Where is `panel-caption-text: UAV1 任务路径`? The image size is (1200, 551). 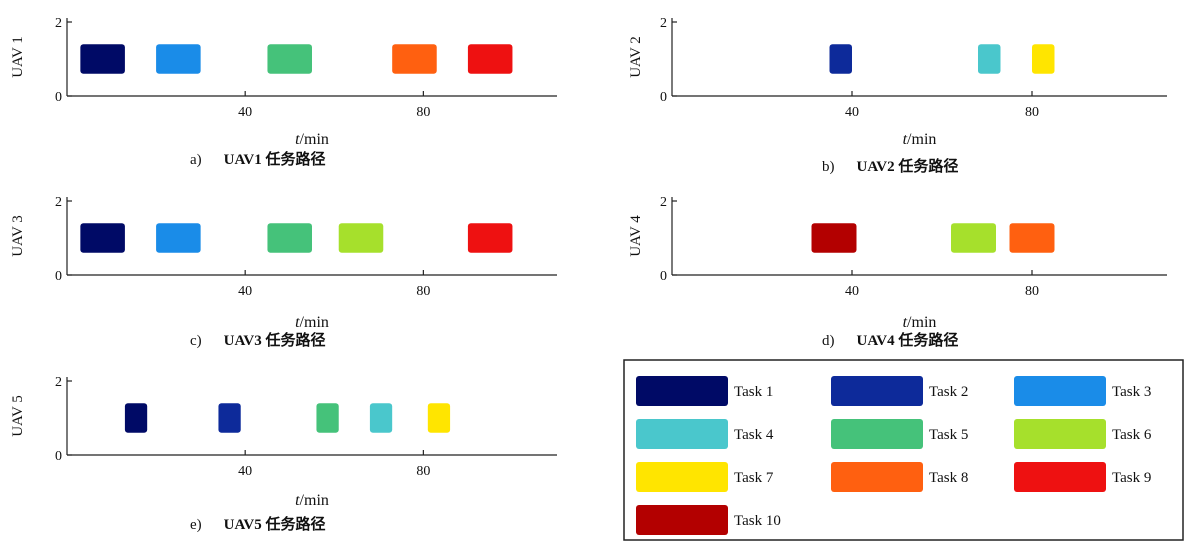 panel-caption-text: UAV1 任务路径 is located at coordinates (275, 159).